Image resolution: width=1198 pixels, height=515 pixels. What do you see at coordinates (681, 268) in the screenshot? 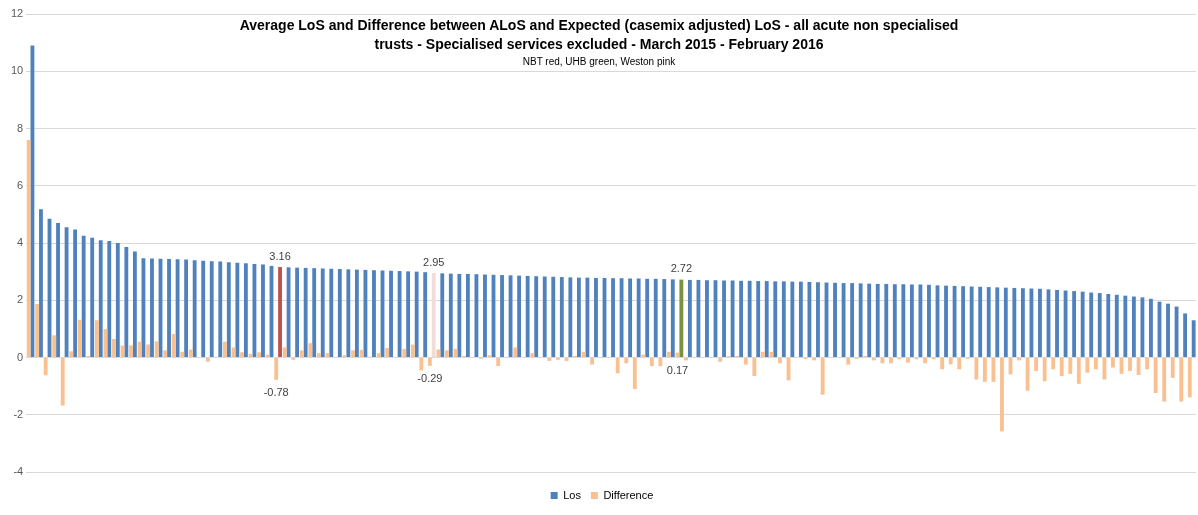
I see `data-label: 2.72` at bounding box center [681, 268].